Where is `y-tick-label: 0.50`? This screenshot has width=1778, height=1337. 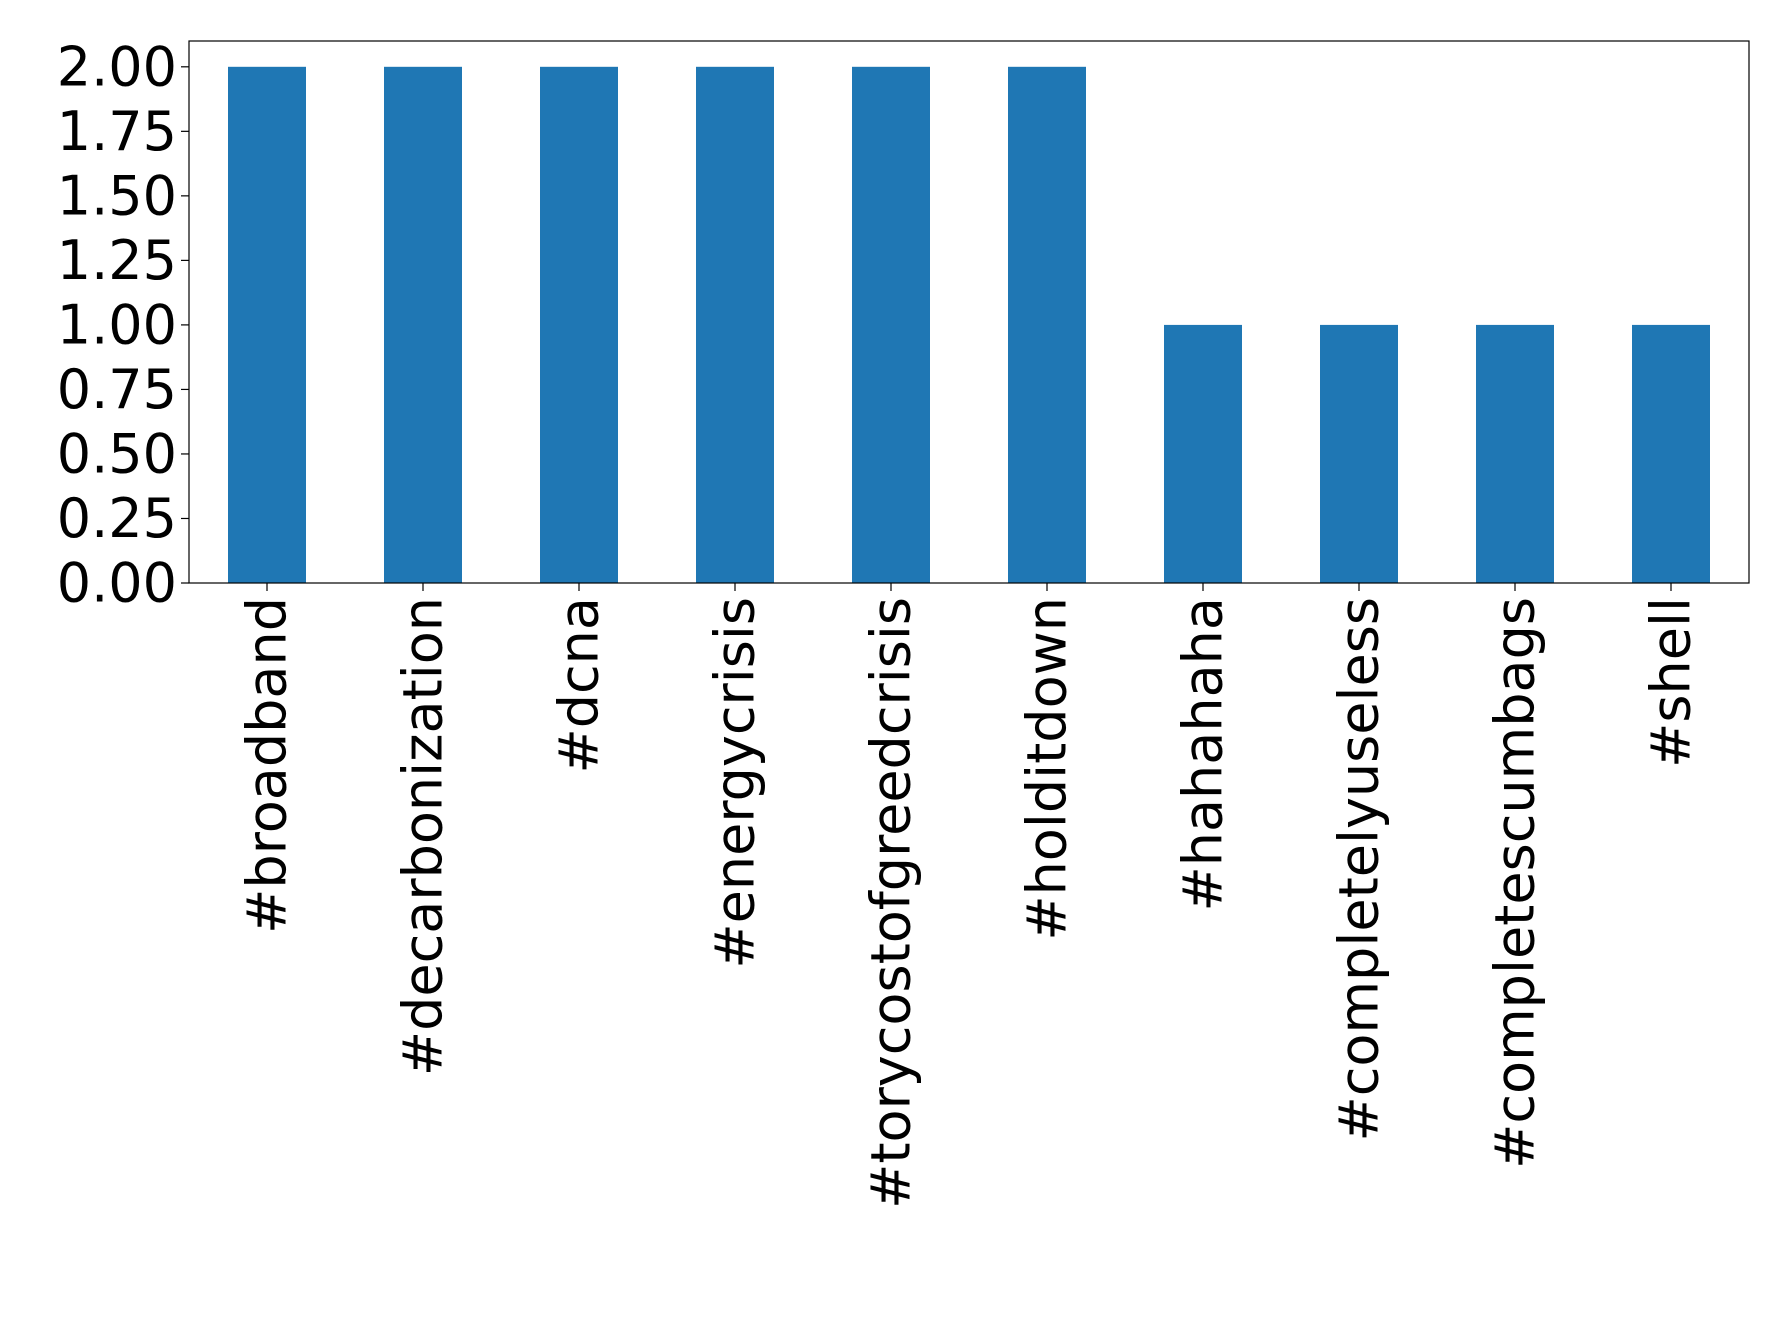 y-tick-label: 0.50 is located at coordinates (117, 453).